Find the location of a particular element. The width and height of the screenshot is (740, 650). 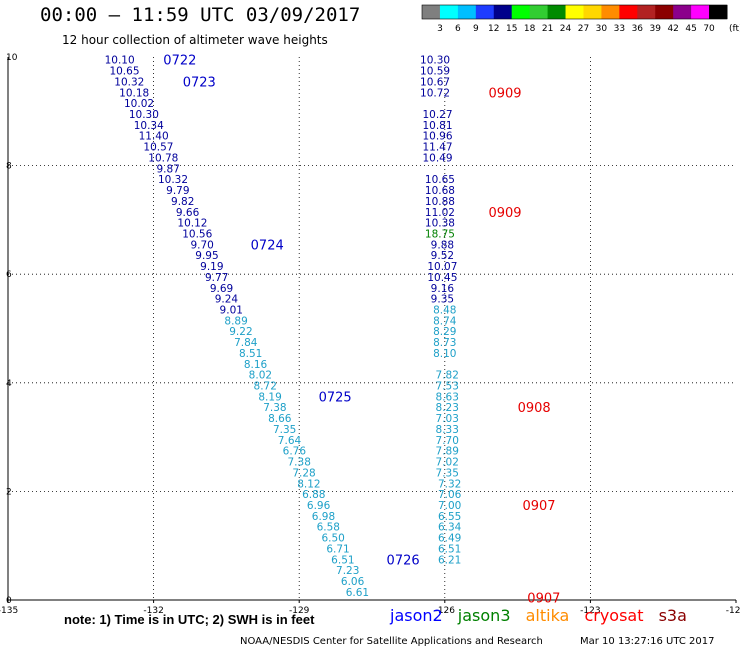

y-tick-label: 10 is located at coordinates (12, 58).